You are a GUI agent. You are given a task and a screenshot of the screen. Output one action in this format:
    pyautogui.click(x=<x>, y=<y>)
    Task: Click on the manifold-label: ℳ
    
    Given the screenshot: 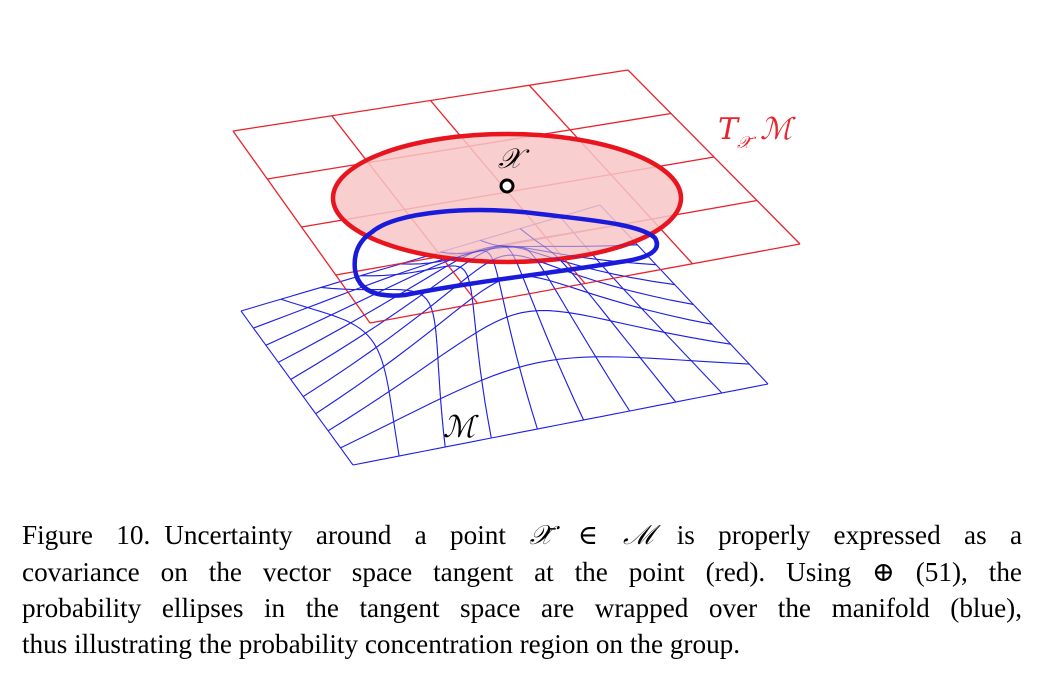 What is the action you would take?
    pyautogui.click(x=461, y=427)
    